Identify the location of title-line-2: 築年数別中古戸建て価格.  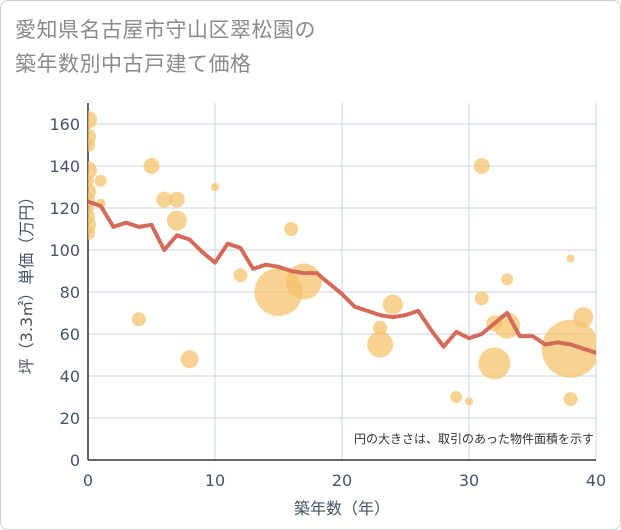
(133, 64).